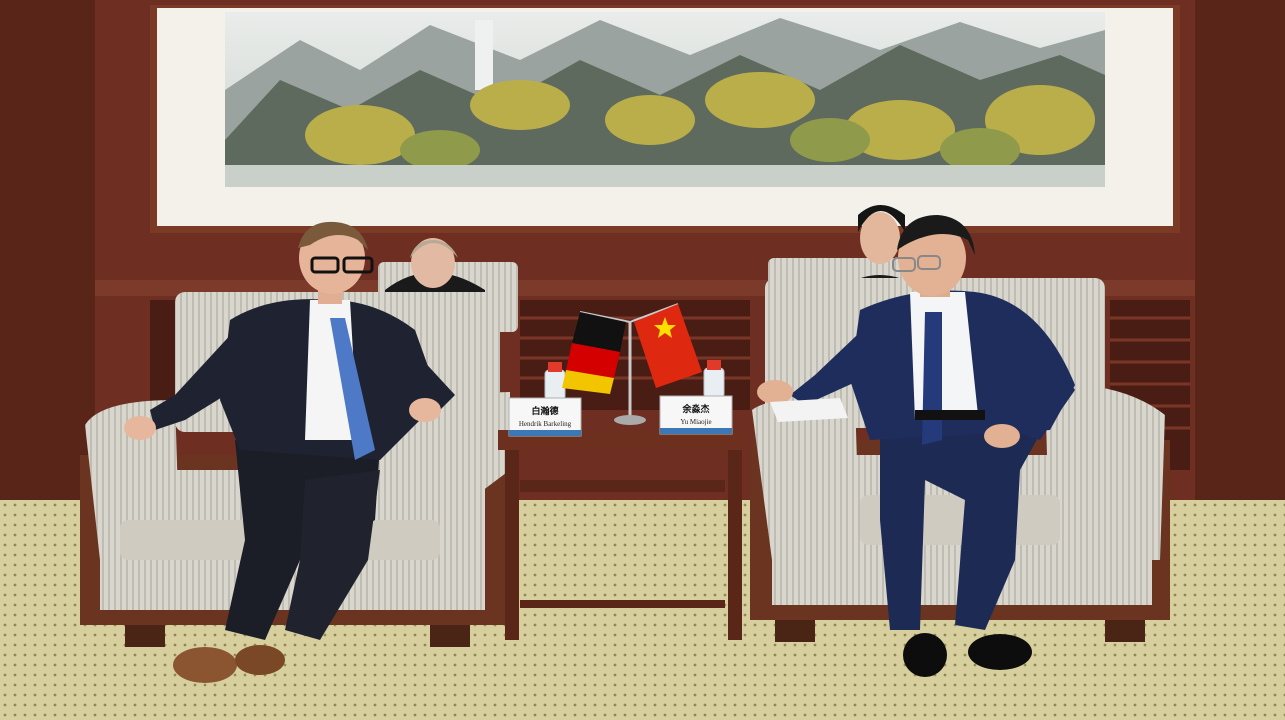 The image size is (1285, 720). What do you see at coordinates (555, 381) in the screenshot?
I see `water-bottle-left` at bounding box center [555, 381].